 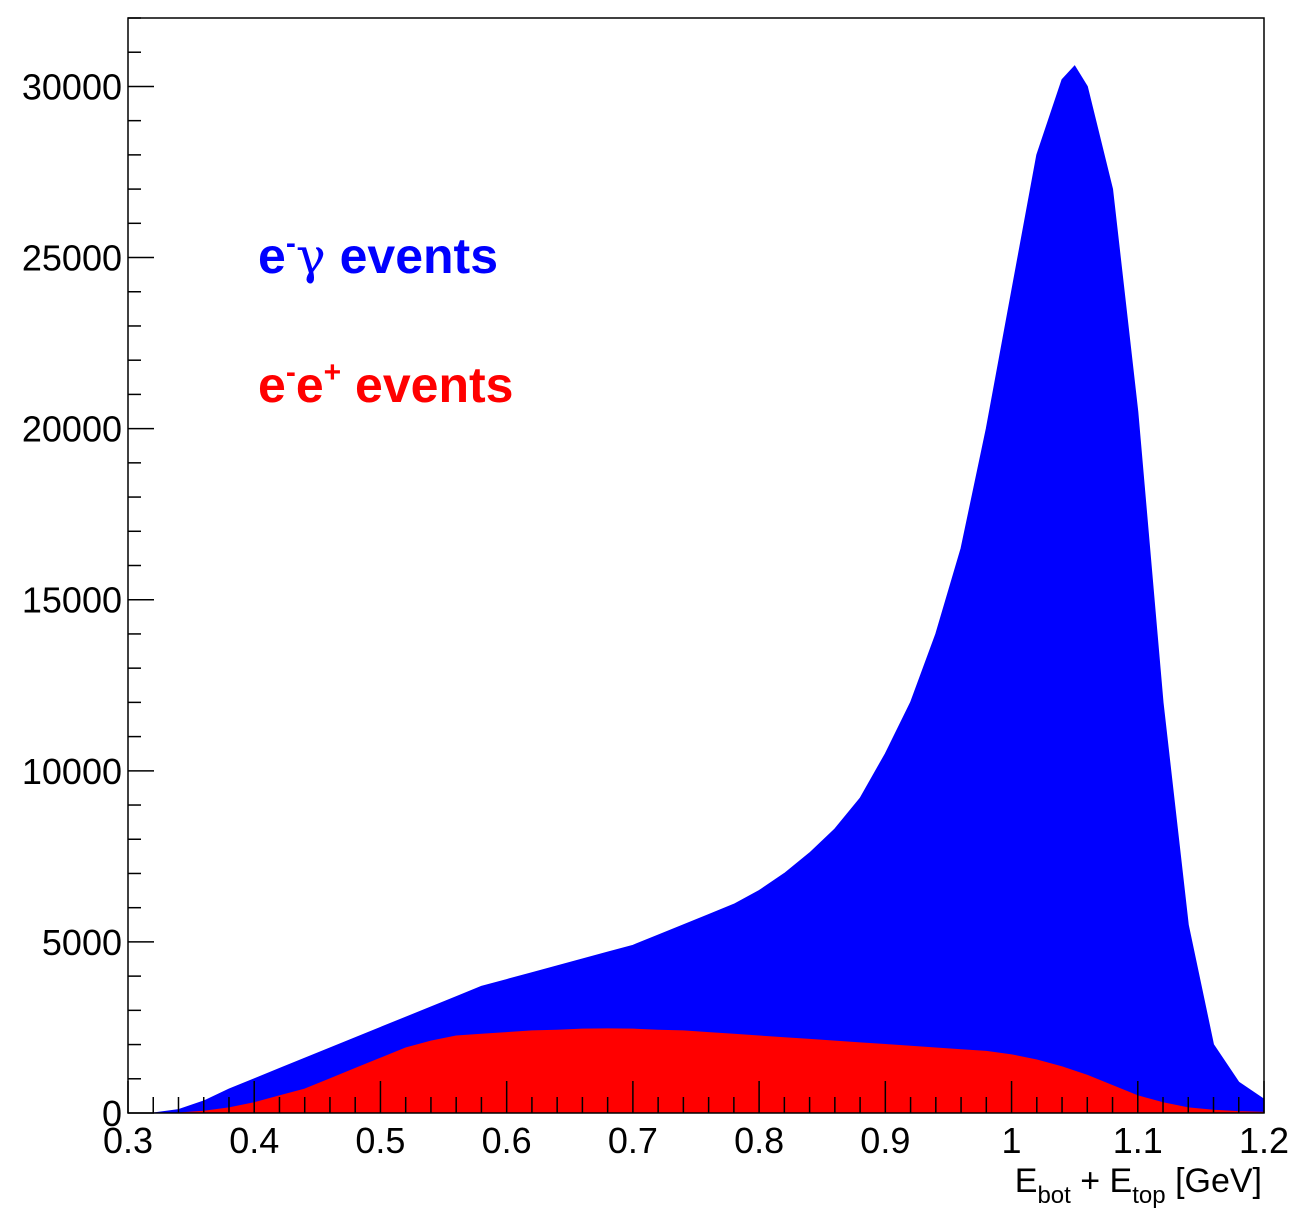 What do you see at coordinates (412, 256) in the screenshot?
I see `legend-blue-rest: events` at bounding box center [412, 256].